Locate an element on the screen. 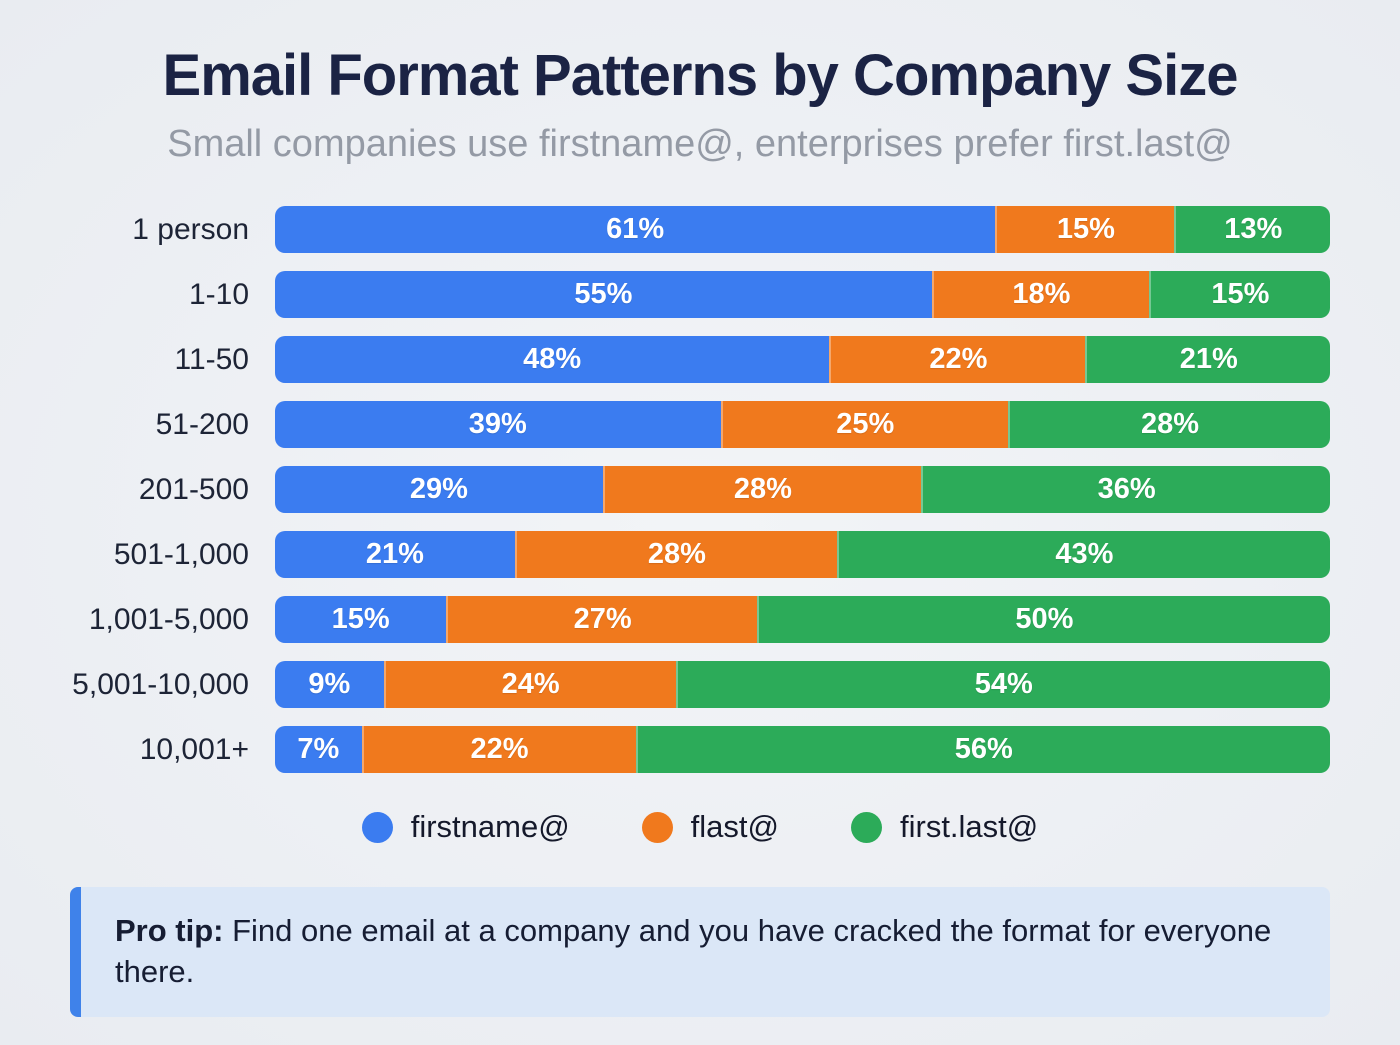  legend: firstname@ flast@ first.last@ is located at coordinates (700, 827).